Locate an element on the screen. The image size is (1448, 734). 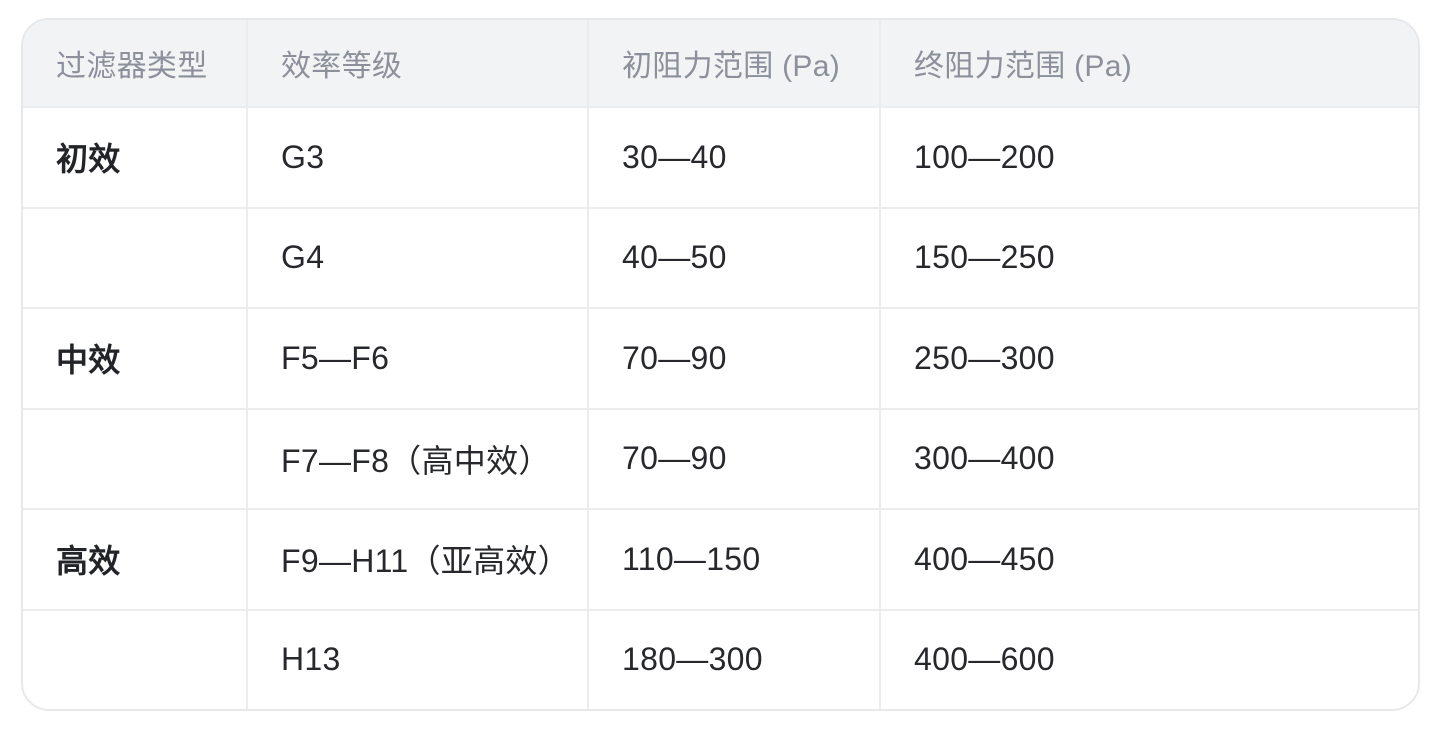
header-cell-efficiency-grade: 效率等级 is located at coordinates (418, 63).